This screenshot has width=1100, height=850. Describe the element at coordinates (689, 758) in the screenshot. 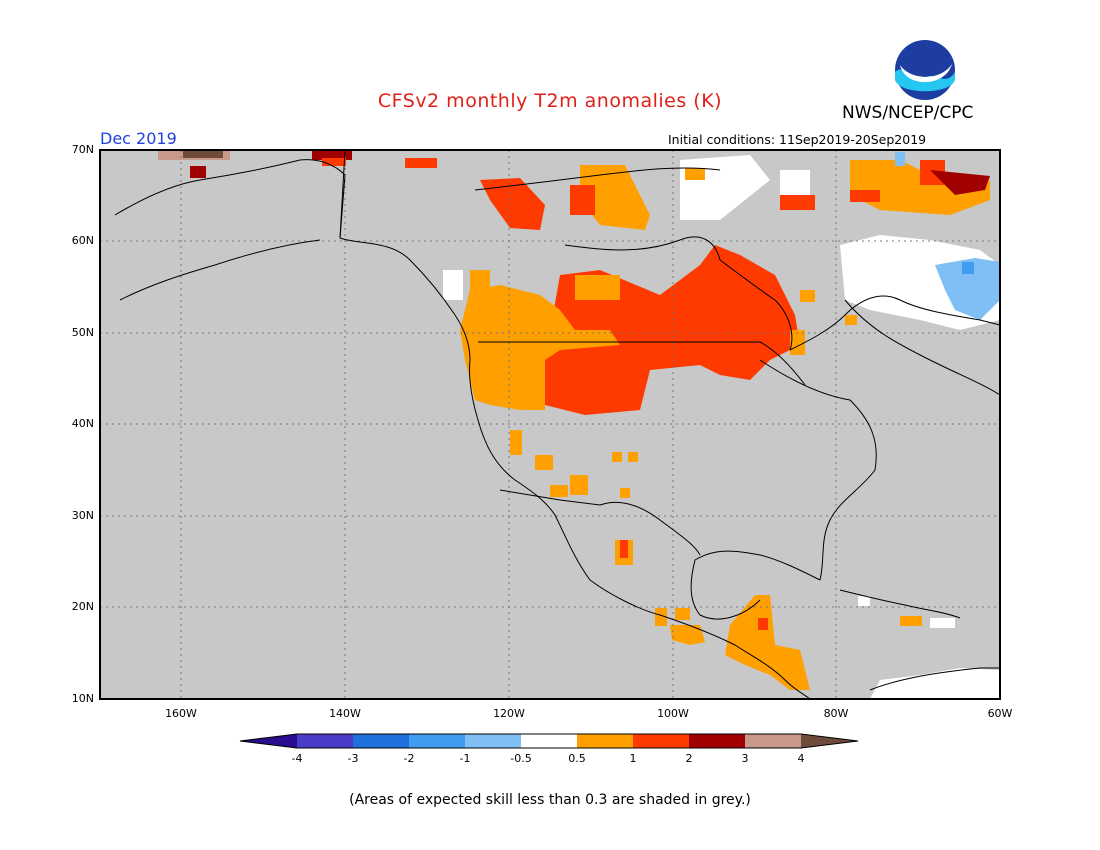

I see `colorbar-label: 2` at that location.